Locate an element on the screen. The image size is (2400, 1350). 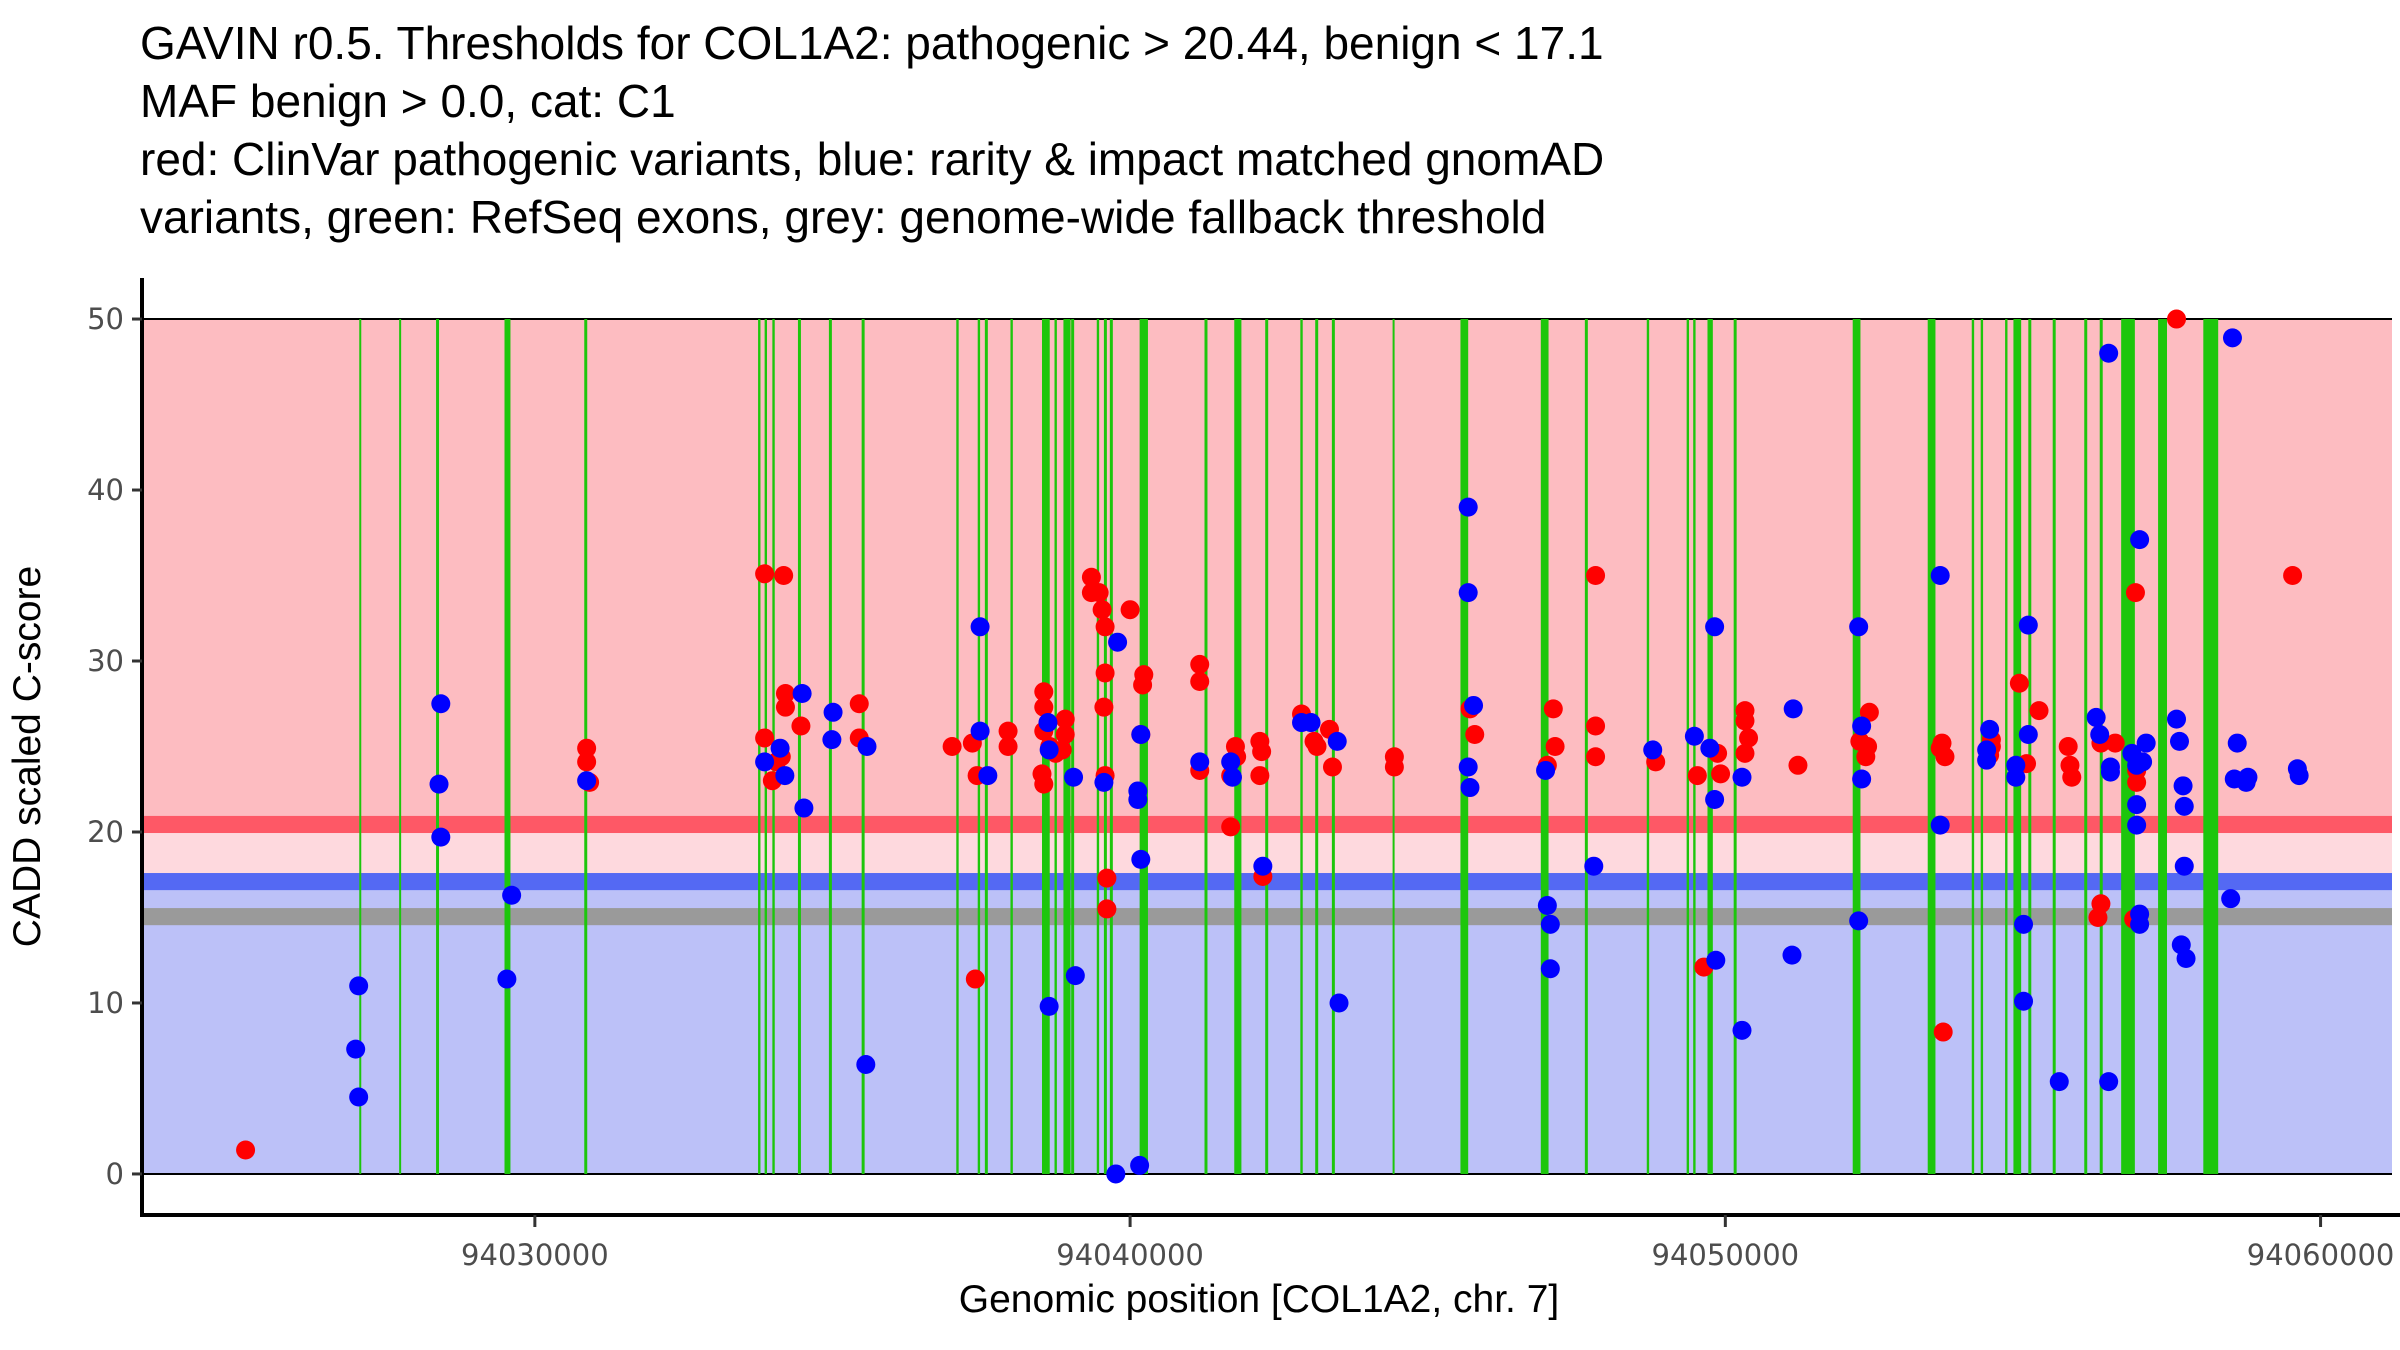
y-tick-label: 40 is located at coordinates (105, 490).